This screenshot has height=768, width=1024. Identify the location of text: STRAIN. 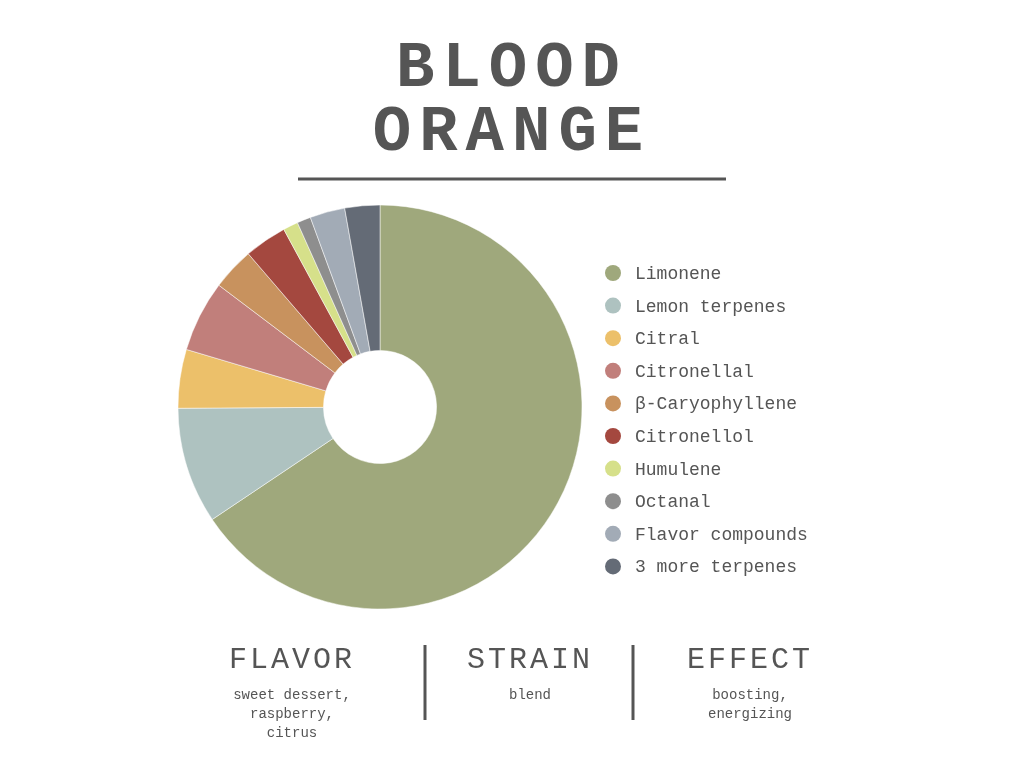
(530, 660).